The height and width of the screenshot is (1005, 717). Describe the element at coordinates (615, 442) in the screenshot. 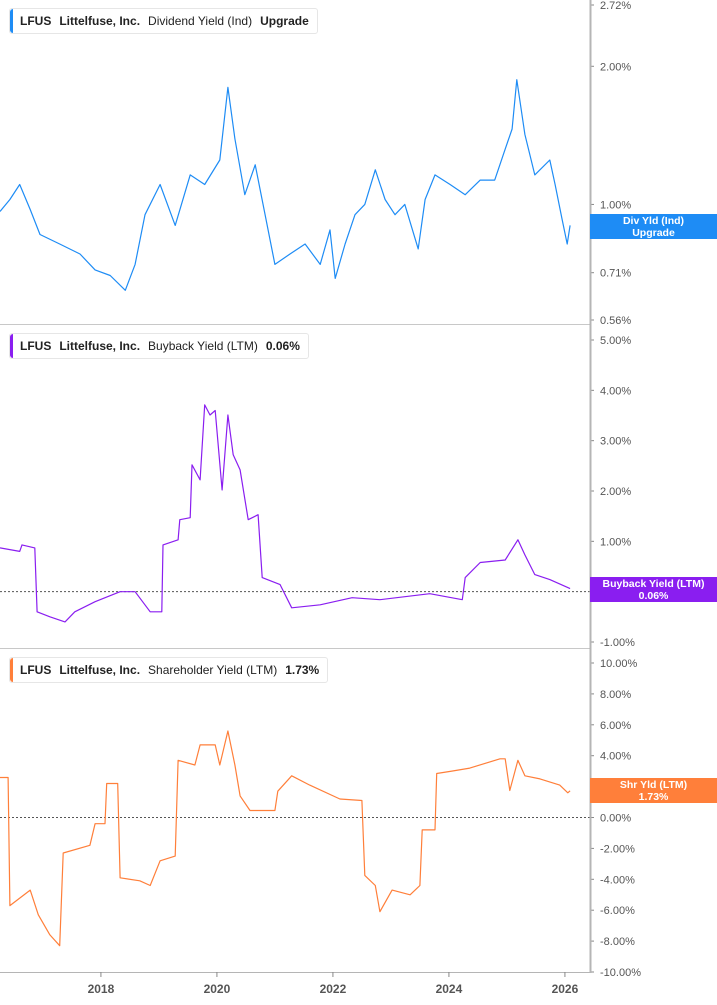

I see `y-tick-label: 3.00%` at that location.